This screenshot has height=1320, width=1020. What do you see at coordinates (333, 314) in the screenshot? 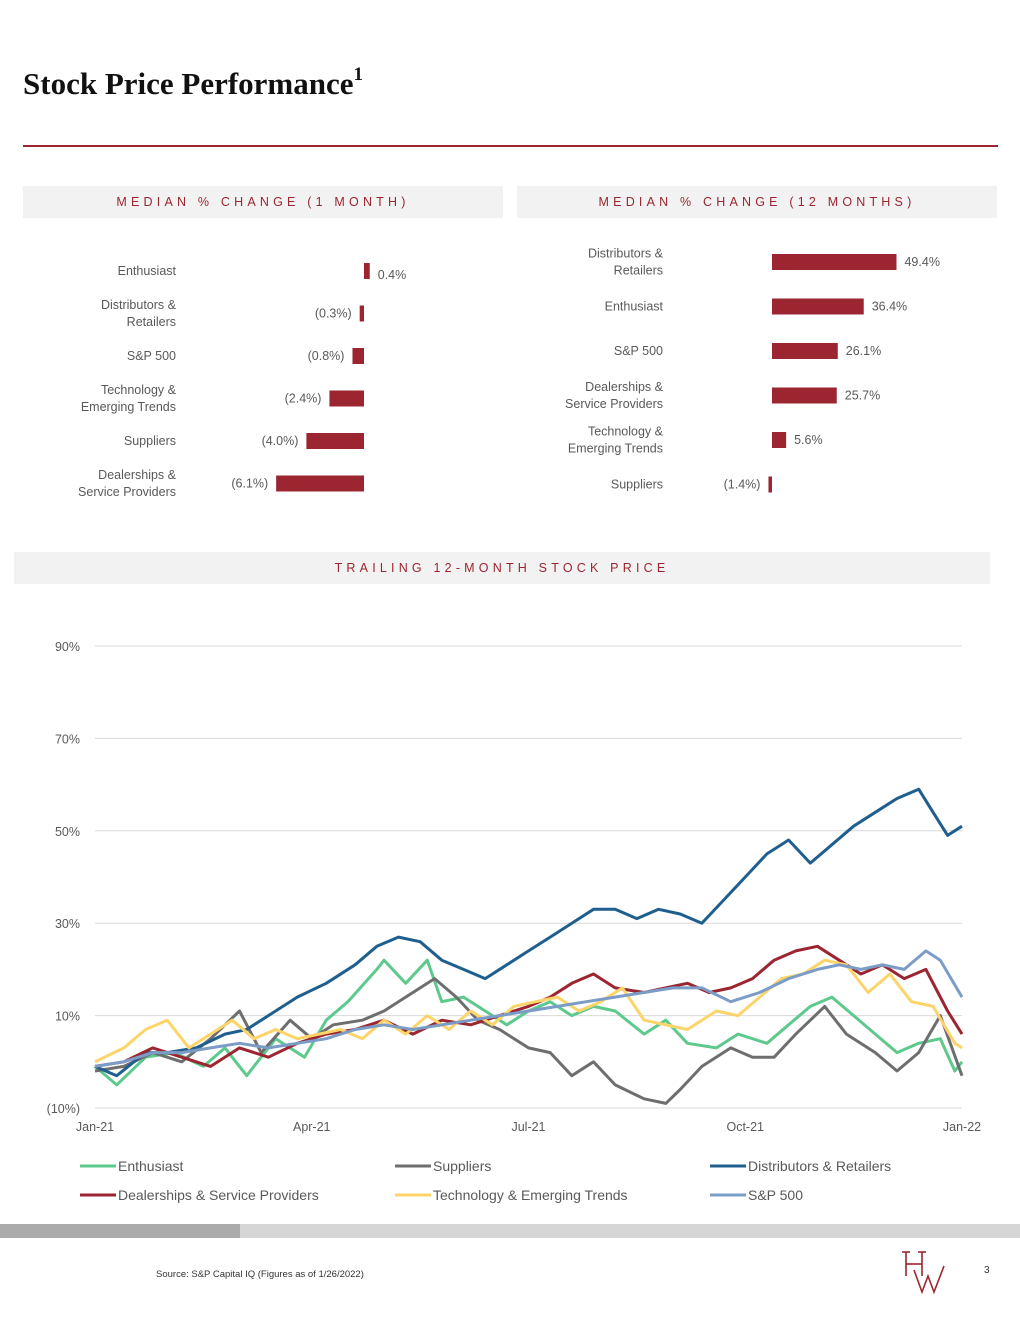
I see `bar-value-label: (0.3%)` at bounding box center [333, 314].